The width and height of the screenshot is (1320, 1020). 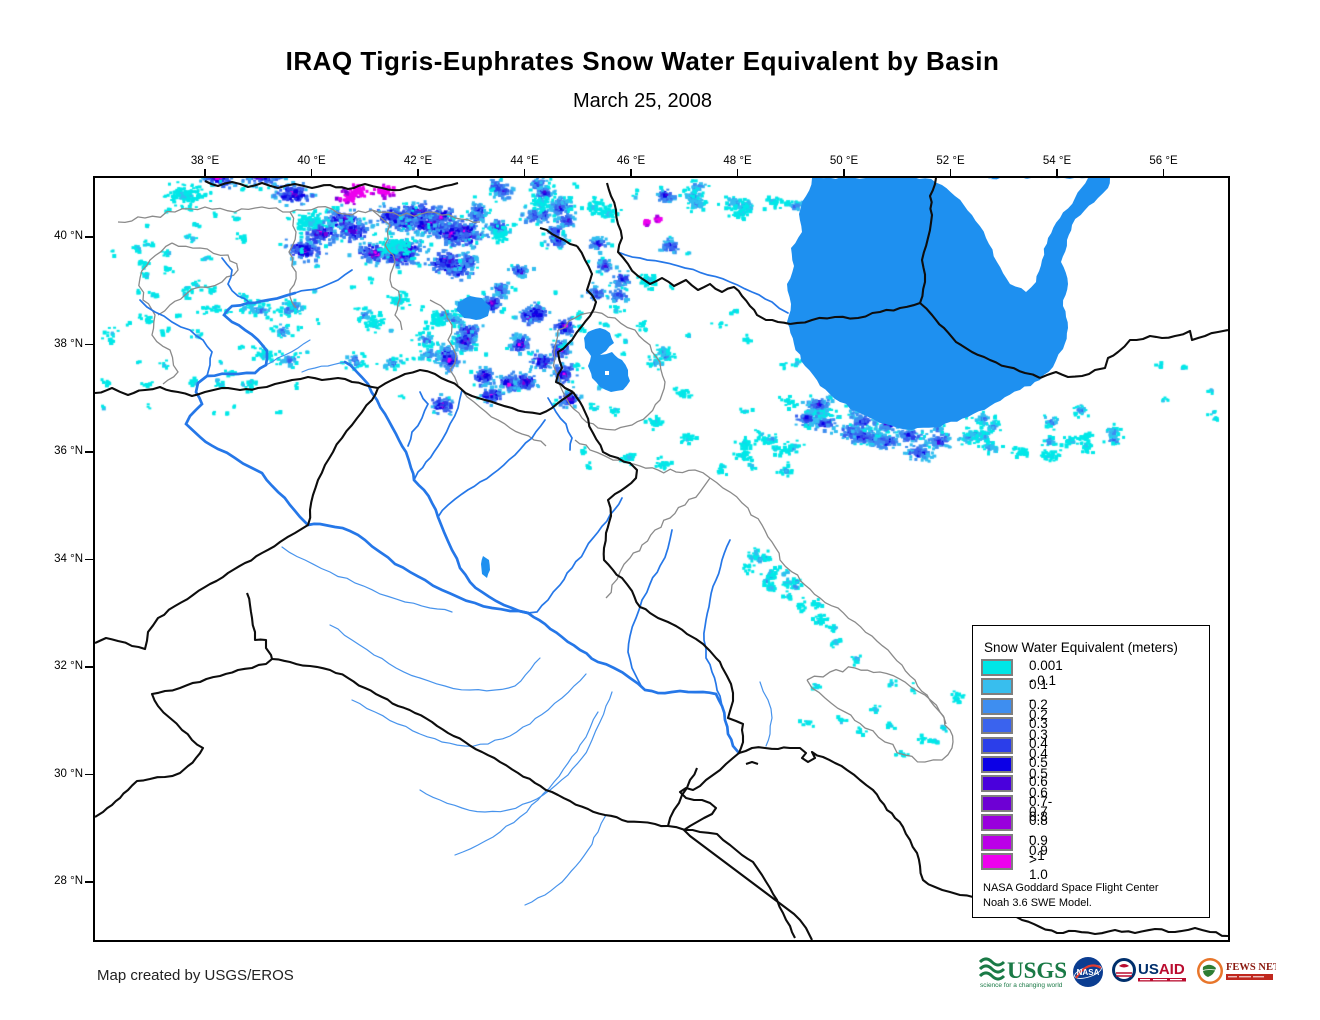 I want to click on top-tick-label: 48 °E, so click(x=737, y=161).